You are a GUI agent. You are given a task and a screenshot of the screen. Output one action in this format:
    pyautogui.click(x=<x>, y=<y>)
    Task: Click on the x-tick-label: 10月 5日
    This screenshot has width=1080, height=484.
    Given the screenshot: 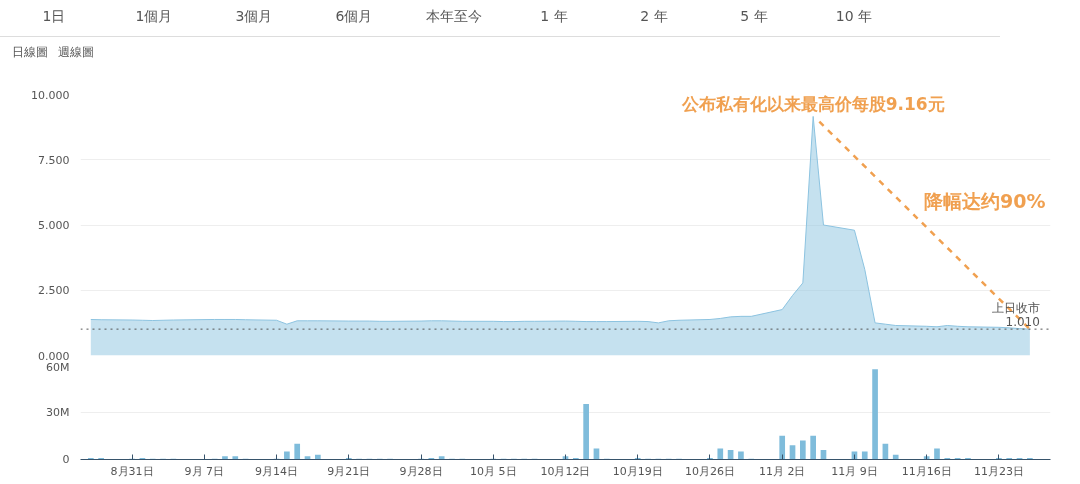 What is the action you would take?
    pyautogui.click(x=493, y=471)
    